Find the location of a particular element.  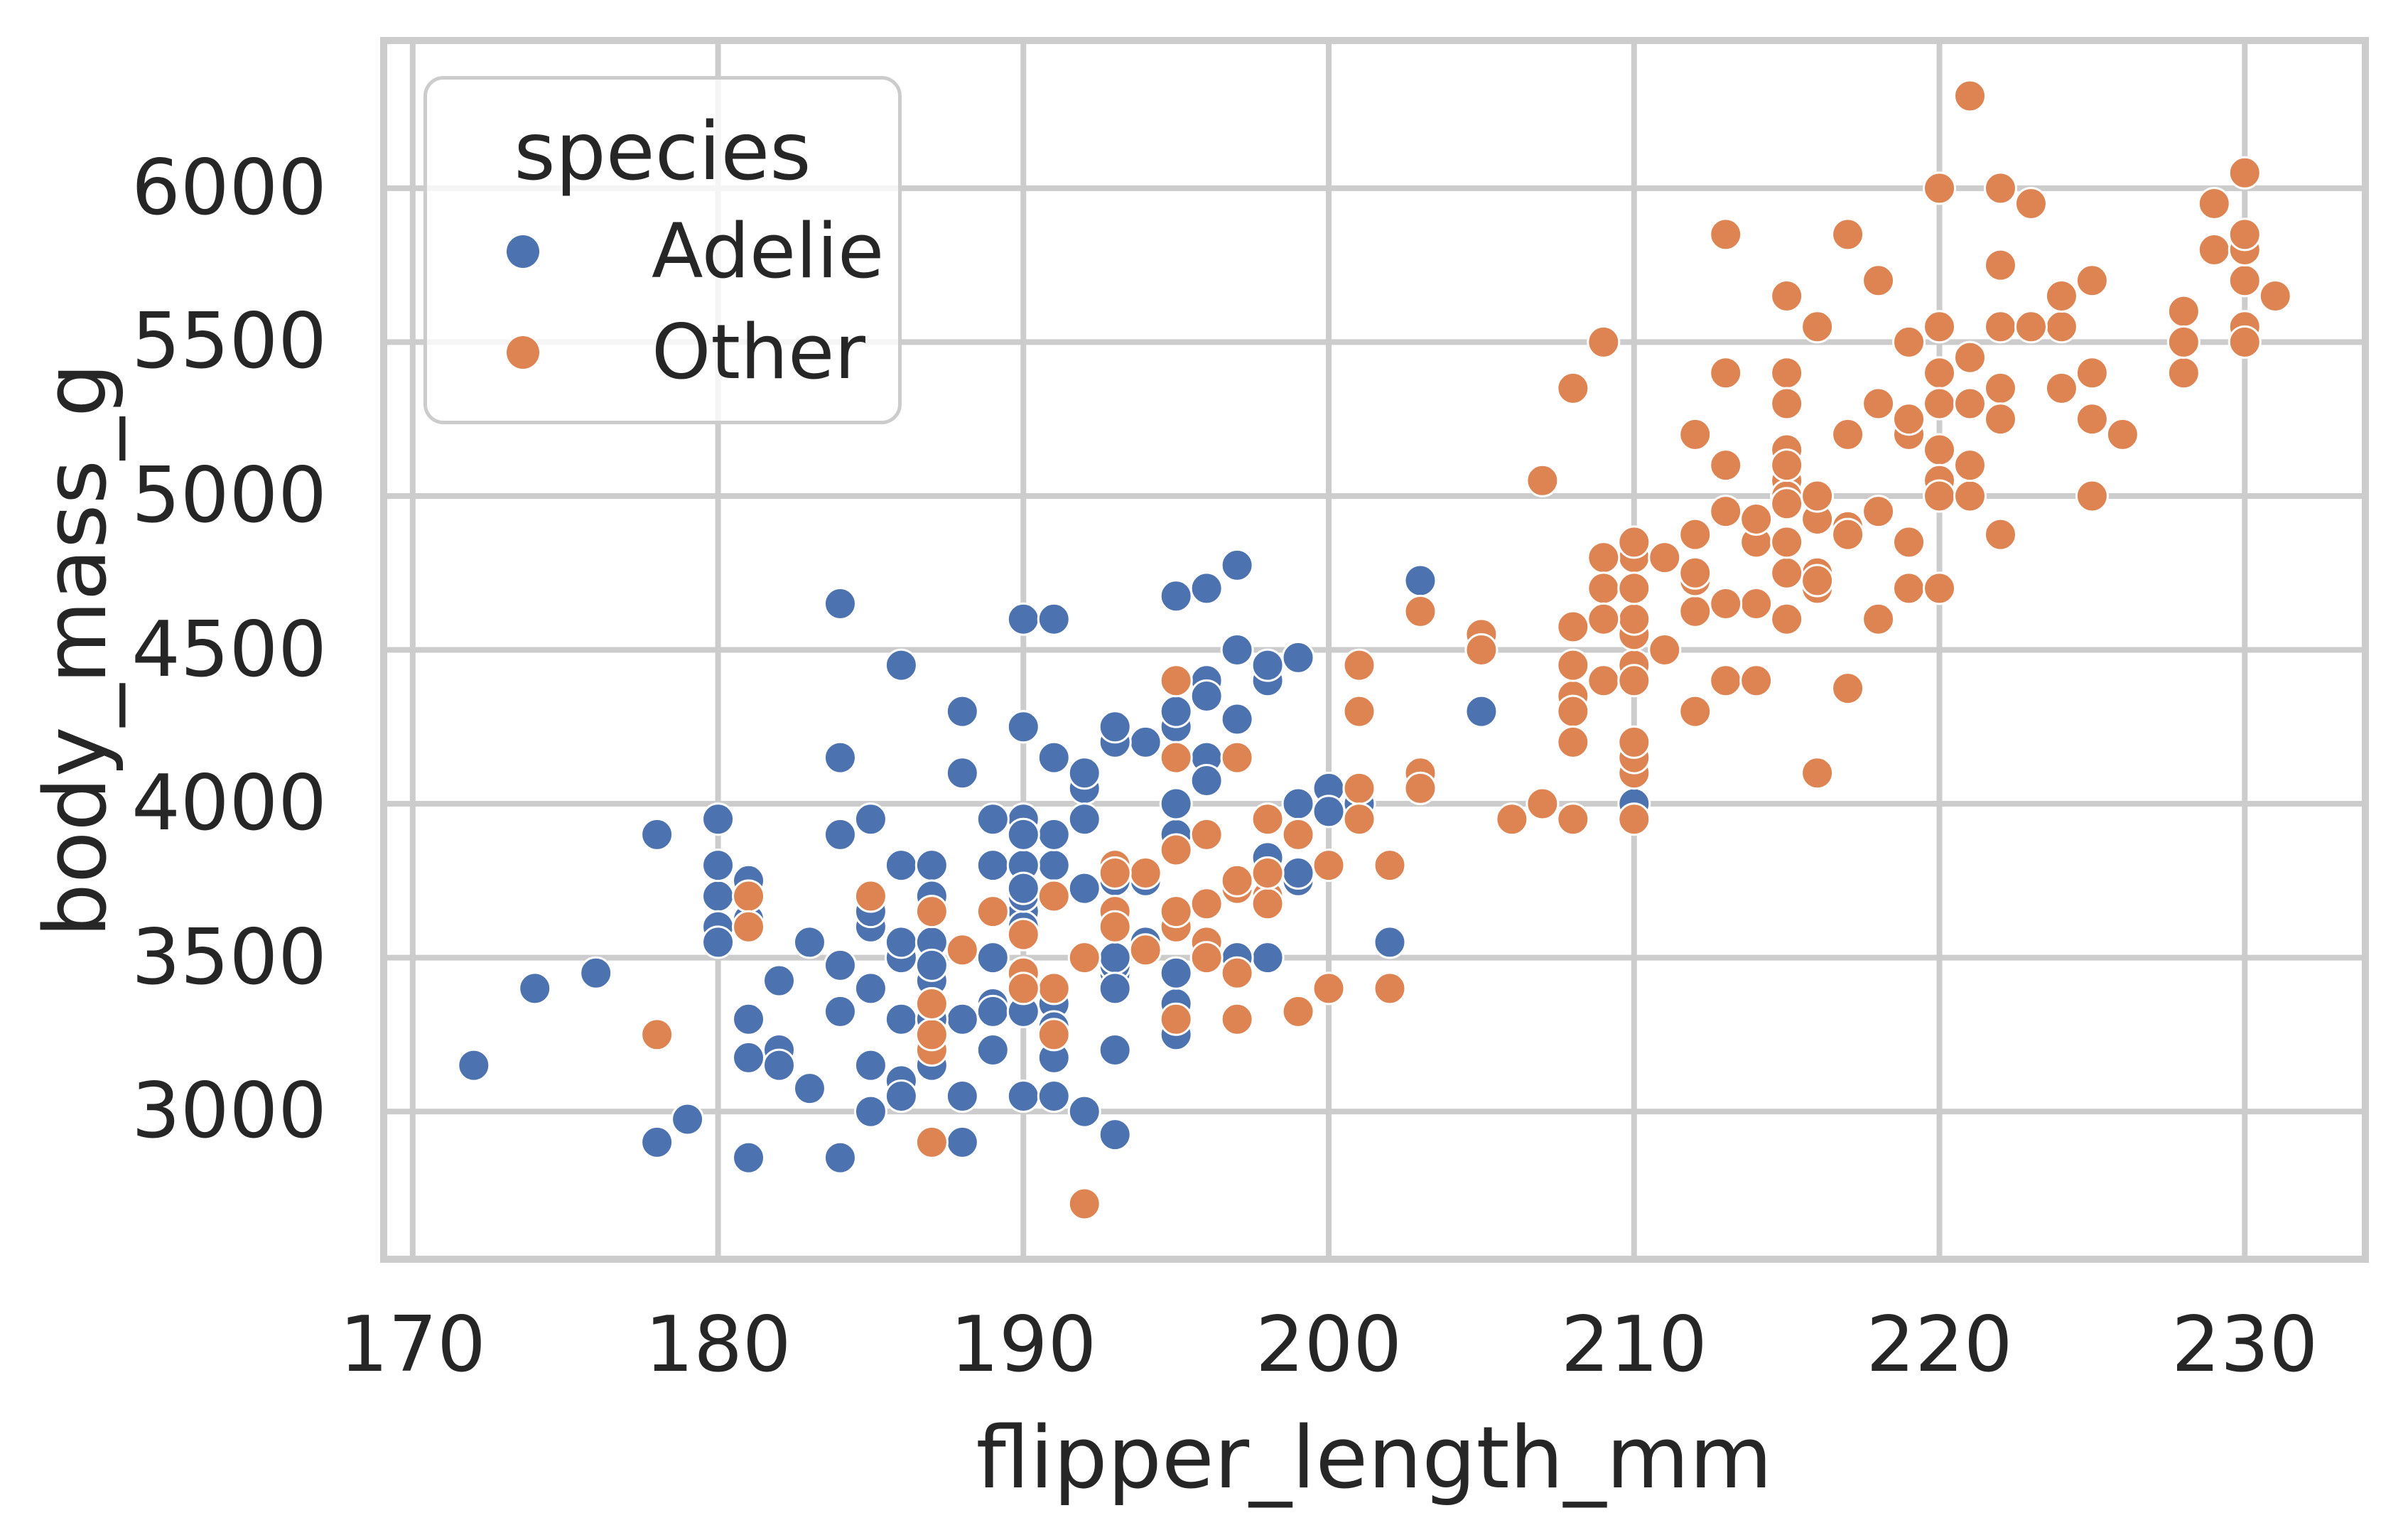

legend-title: species is located at coordinates (662, 152).